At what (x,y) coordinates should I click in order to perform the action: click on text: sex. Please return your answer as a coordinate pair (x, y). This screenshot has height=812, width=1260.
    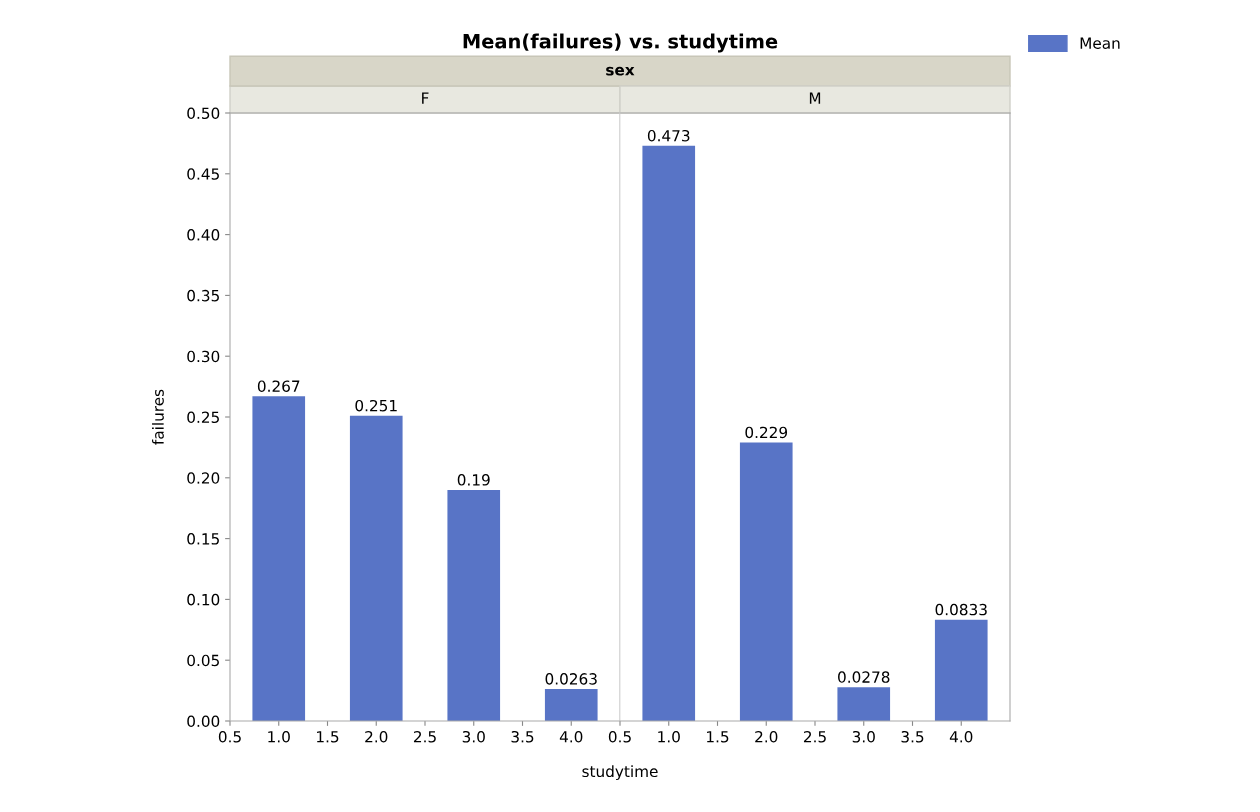
    Looking at the image, I should click on (620, 71).